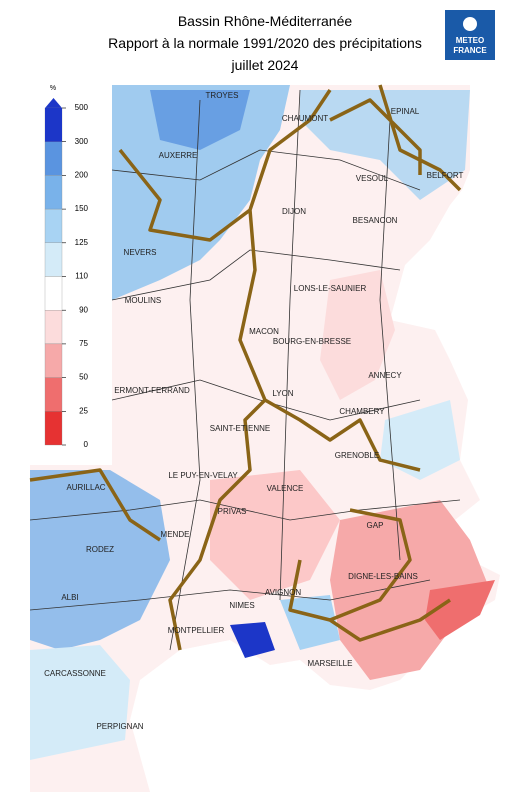 The height and width of the screenshot is (792, 531). Describe the element at coordinates (152, 390) in the screenshot. I see `city-label: ERMONT-FERRAND` at that location.